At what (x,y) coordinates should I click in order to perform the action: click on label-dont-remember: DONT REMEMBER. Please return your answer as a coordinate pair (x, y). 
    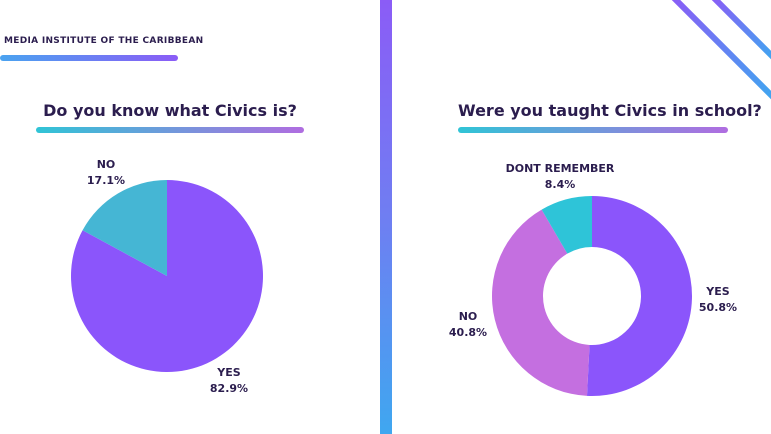
    Looking at the image, I should click on (560, 168).